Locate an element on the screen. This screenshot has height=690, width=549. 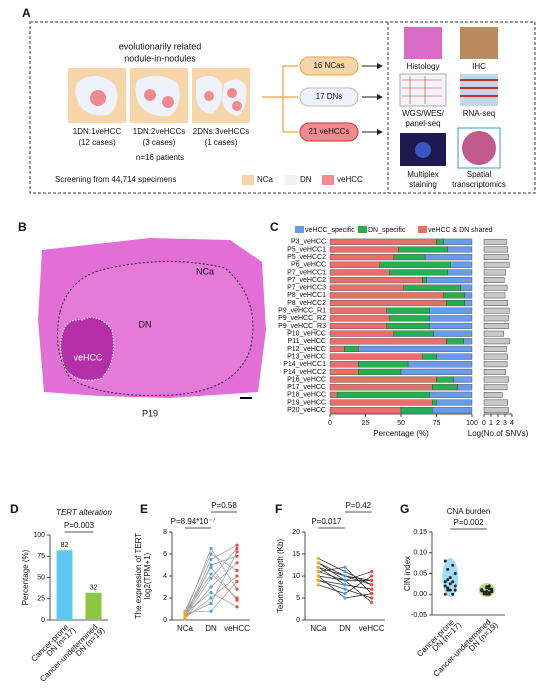
model-ratio: 2DNs:3veHCCs is located at coordinates (221, 131).